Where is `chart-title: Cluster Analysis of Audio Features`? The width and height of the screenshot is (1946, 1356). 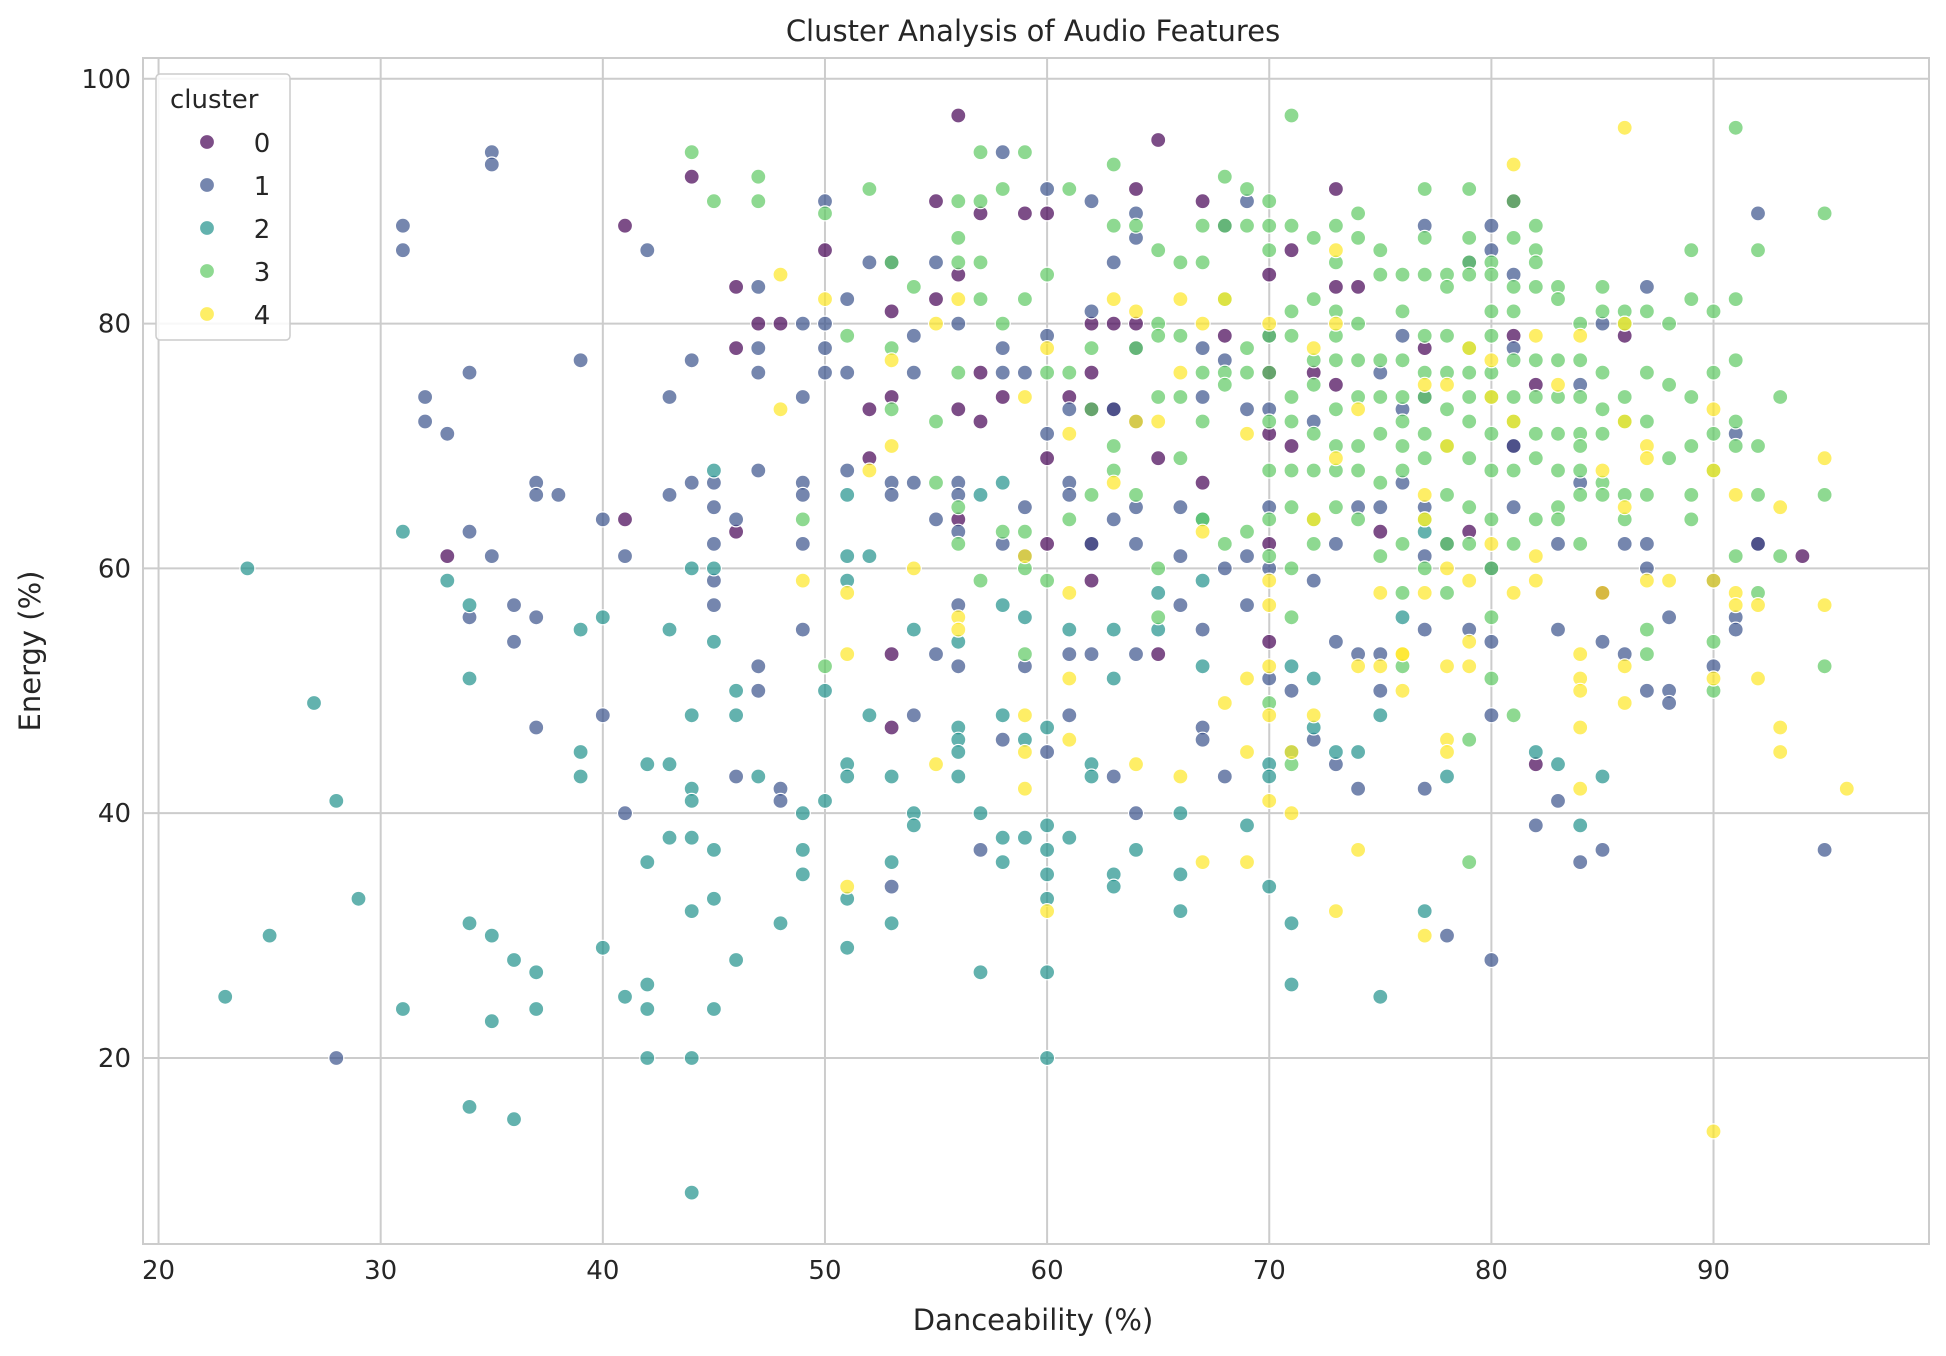
chart-title: Cluster Analysis of Audio Features is located at coordinates (1033, 31).